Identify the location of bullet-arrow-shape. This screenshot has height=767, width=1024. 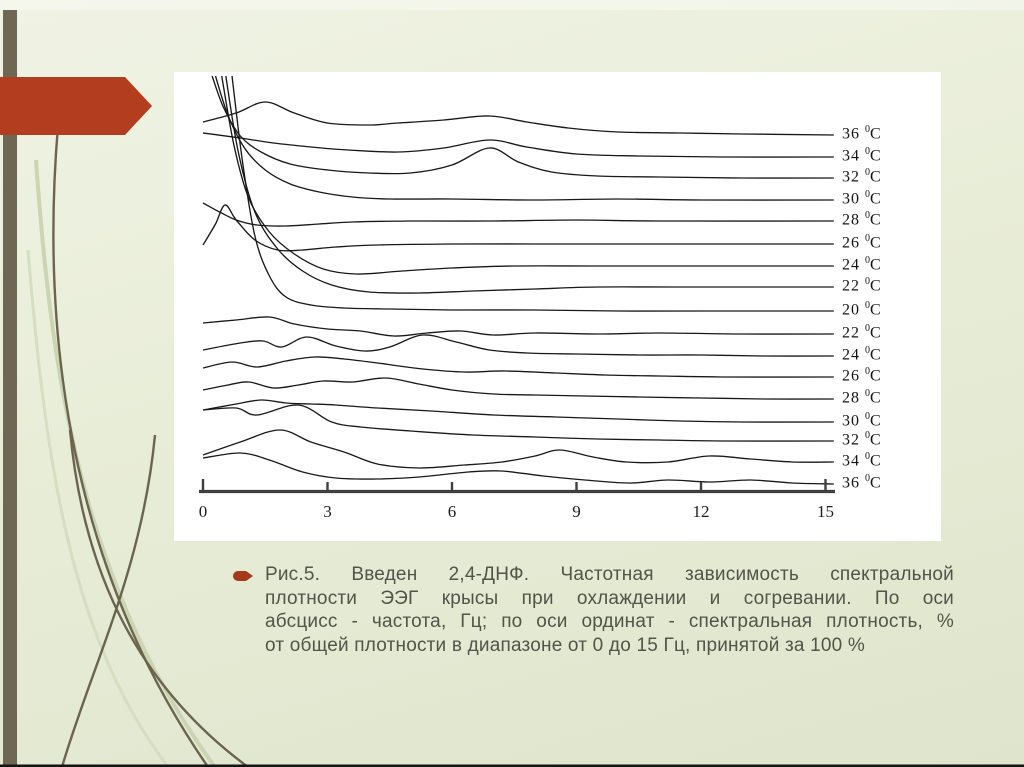
(243, 576).